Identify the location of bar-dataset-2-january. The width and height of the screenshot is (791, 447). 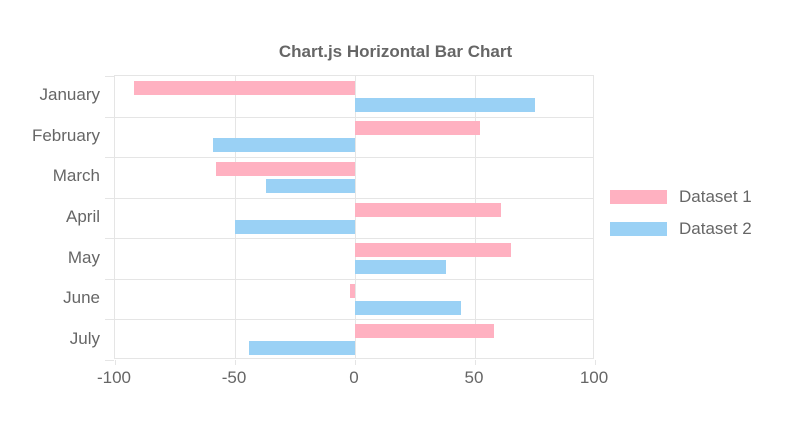
(445, 104).